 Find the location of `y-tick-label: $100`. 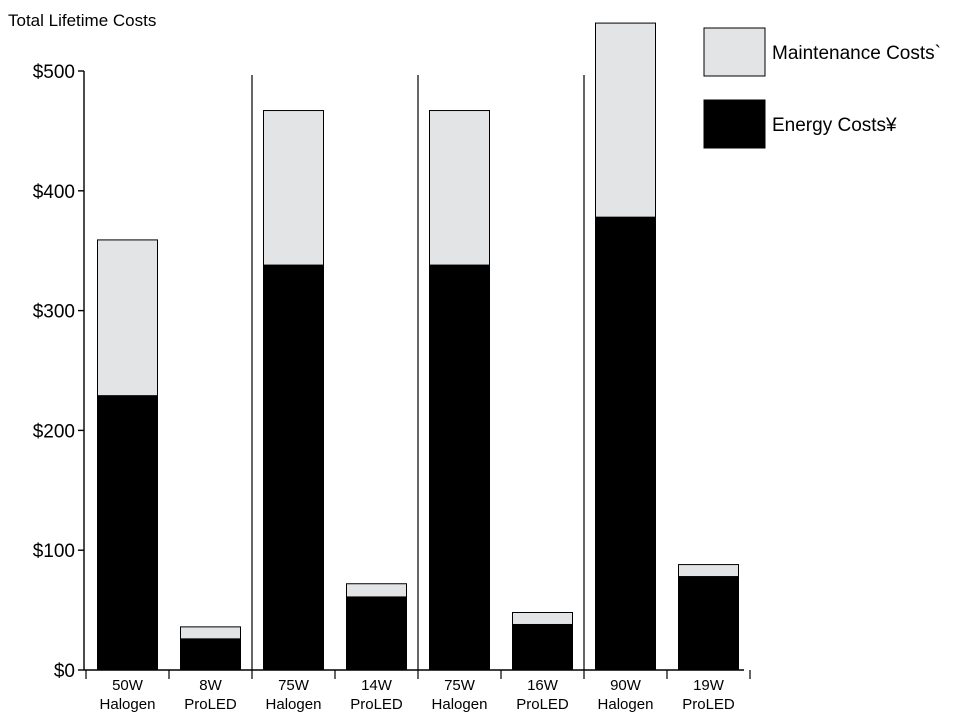

y-tick-label: $100 is located at coordinates (54, 551).